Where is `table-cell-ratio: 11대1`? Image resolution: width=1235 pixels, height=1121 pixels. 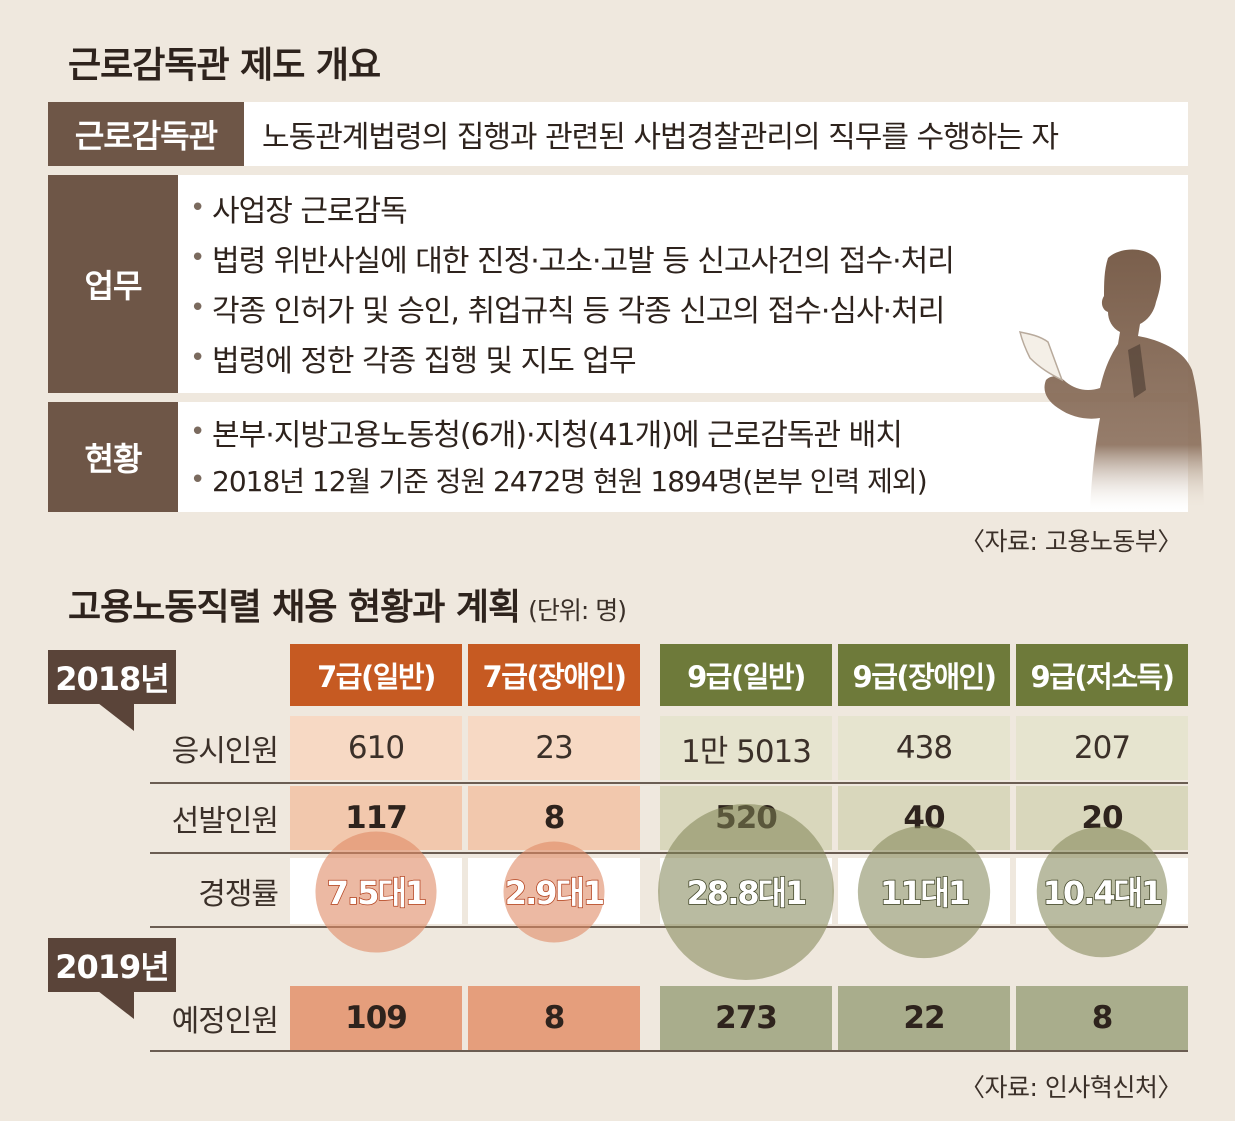
table-cell-ratio: 11대1 is located at coordinates (925, 893).